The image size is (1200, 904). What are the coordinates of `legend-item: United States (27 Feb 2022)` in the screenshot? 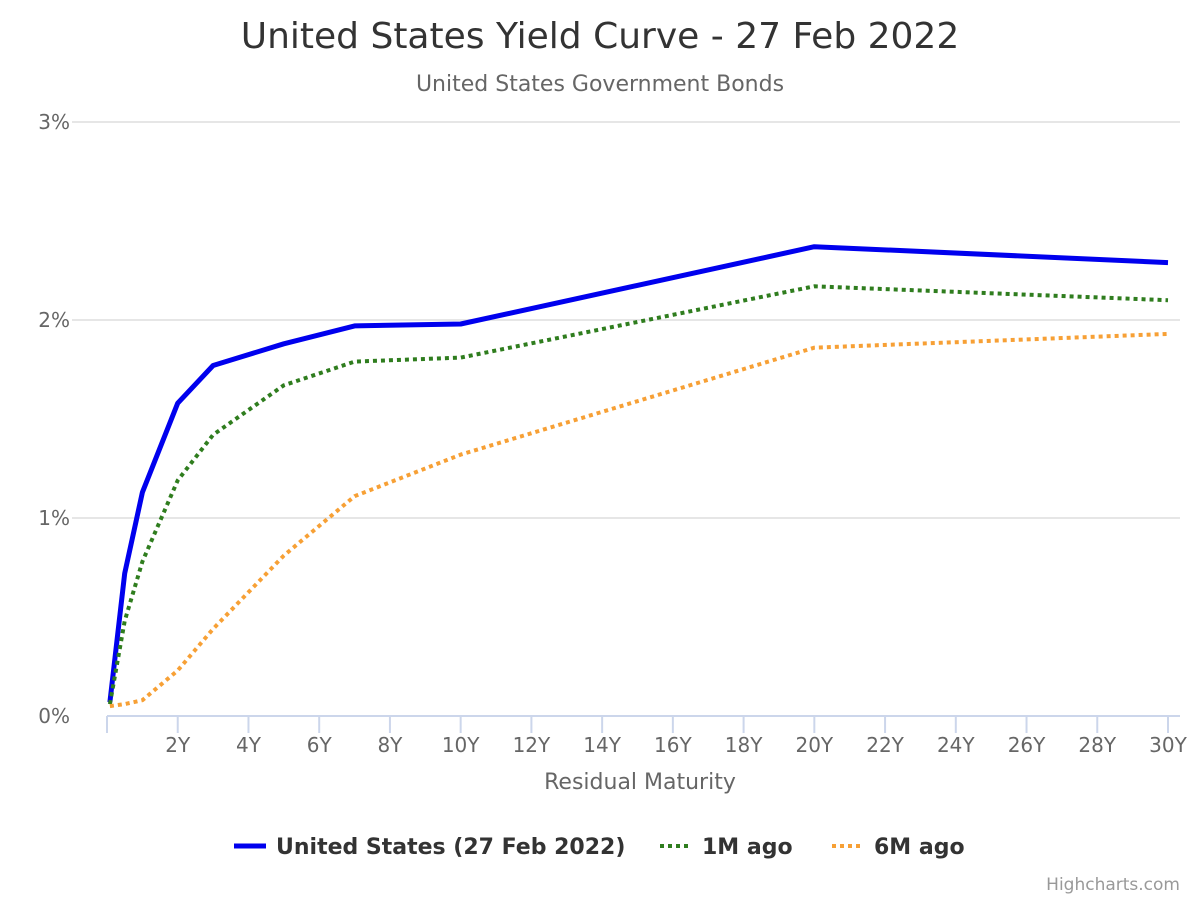 It's located at (429, 847).